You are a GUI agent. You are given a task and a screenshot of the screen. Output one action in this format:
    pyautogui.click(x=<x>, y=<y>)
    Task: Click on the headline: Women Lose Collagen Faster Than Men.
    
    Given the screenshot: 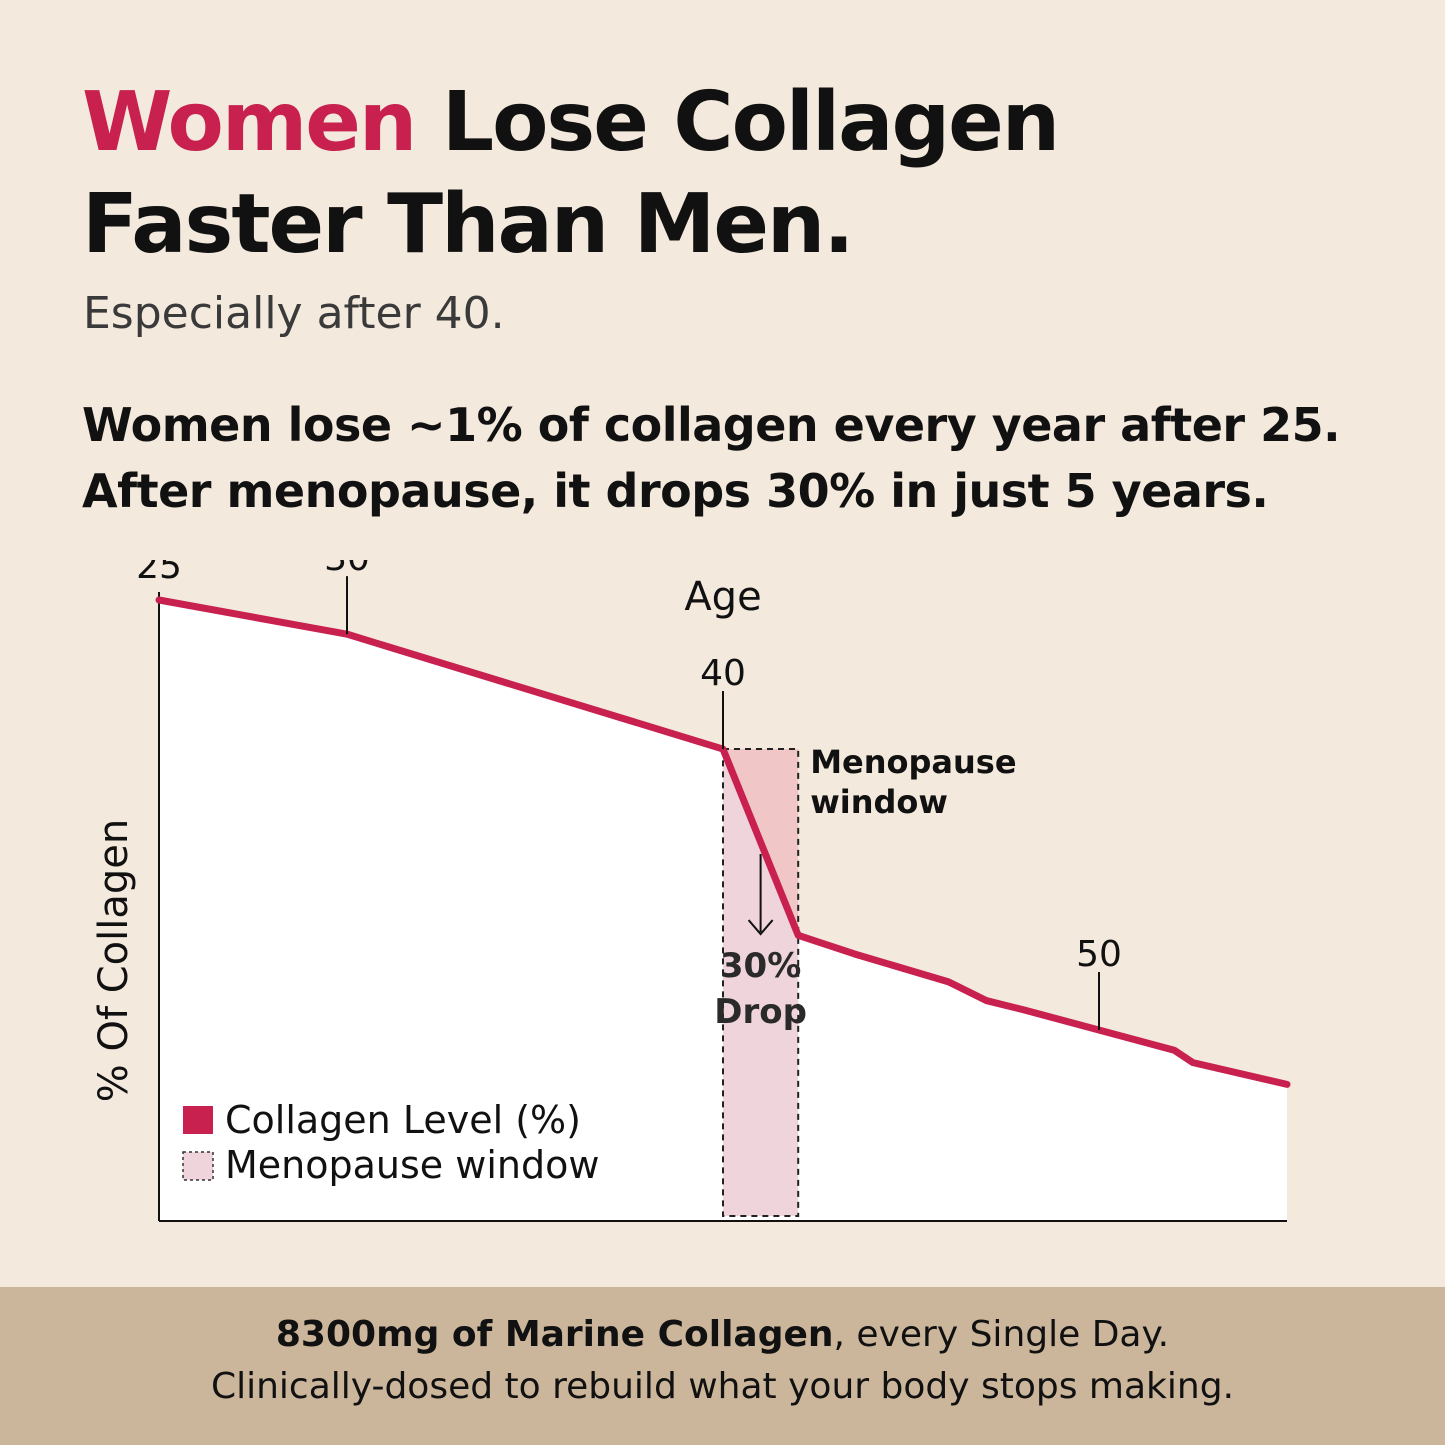 What is the action you would take?
    pyautogui.click(x=571, y=174)
    